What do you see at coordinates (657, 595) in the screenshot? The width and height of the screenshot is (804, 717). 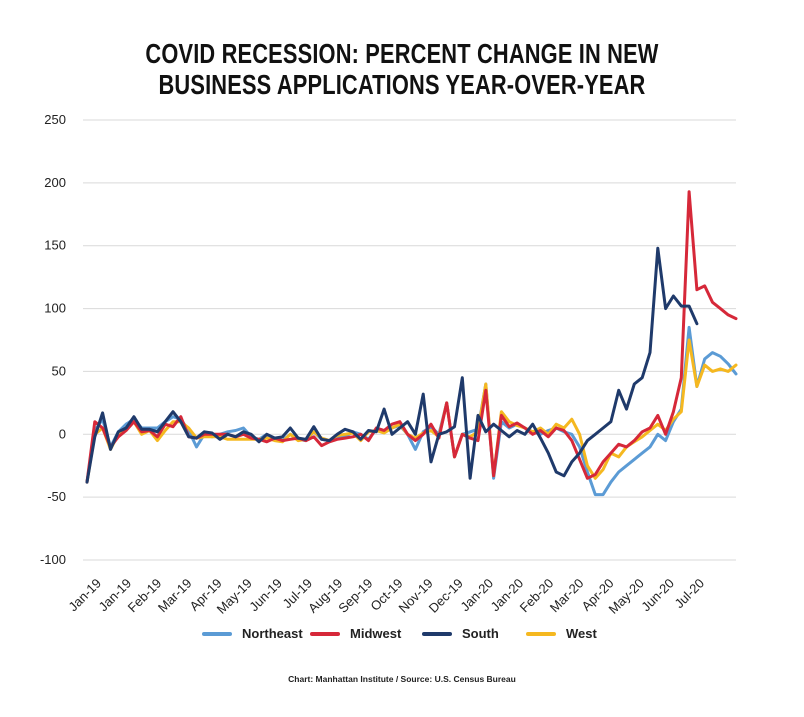 I see `x-tick-label: Jun-20` at bounding box center [657, 595].